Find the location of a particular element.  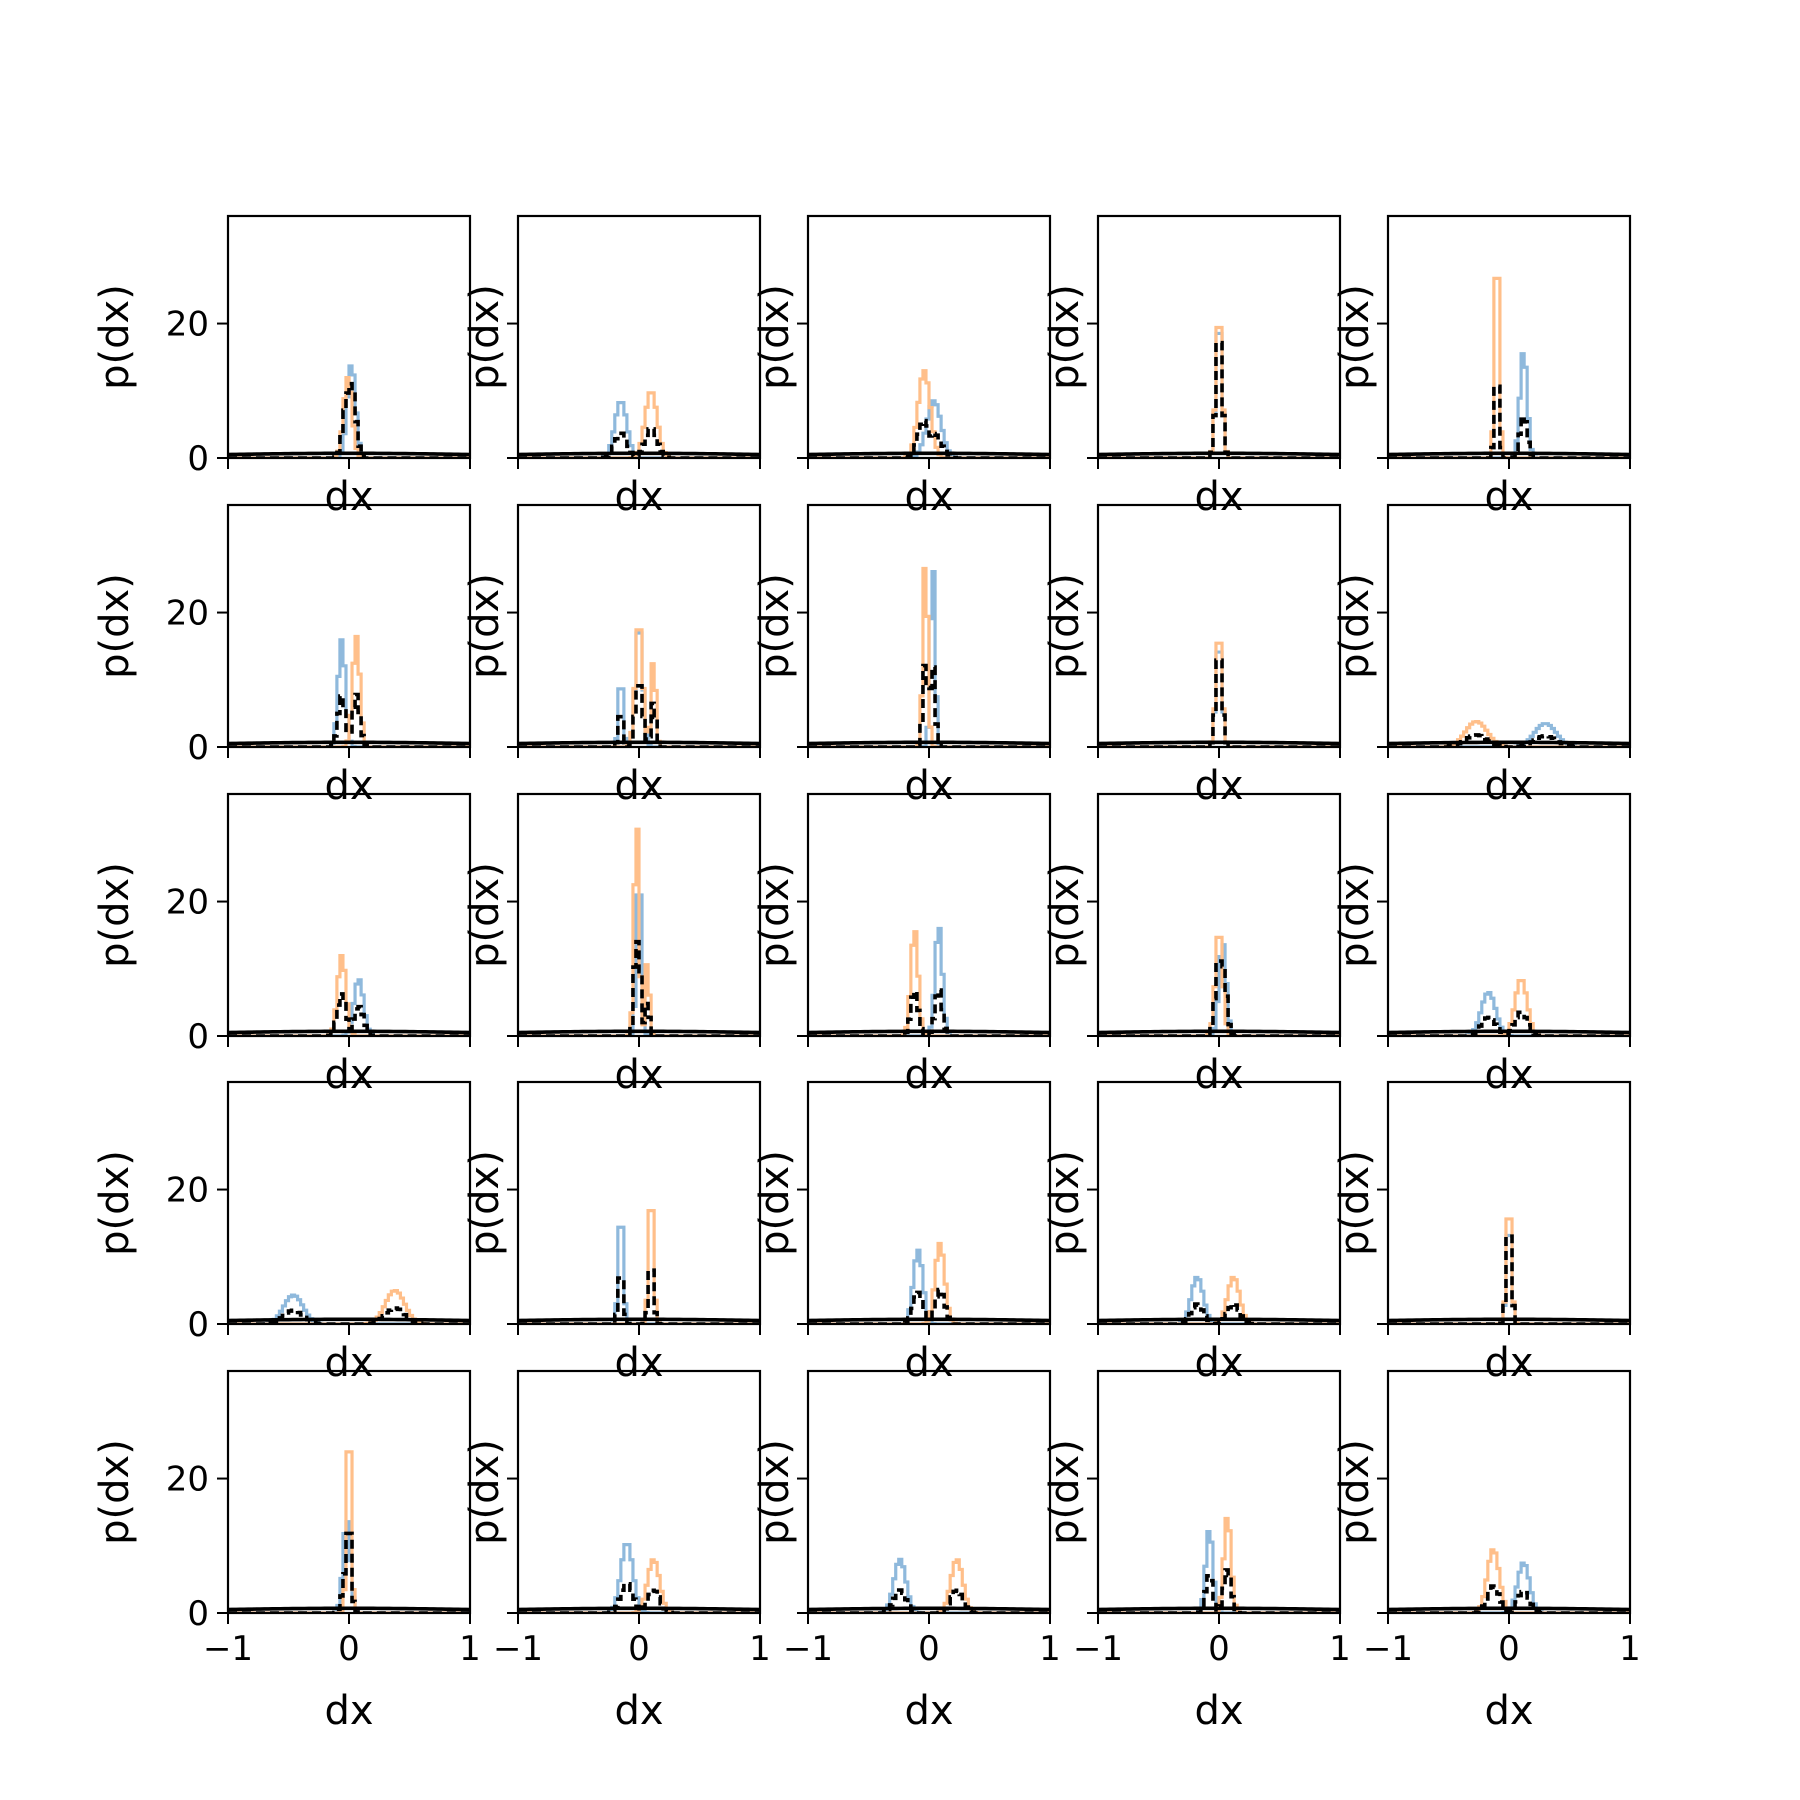

subplot-2-4: dx p(dx) is located at coordinates (1192, 656).